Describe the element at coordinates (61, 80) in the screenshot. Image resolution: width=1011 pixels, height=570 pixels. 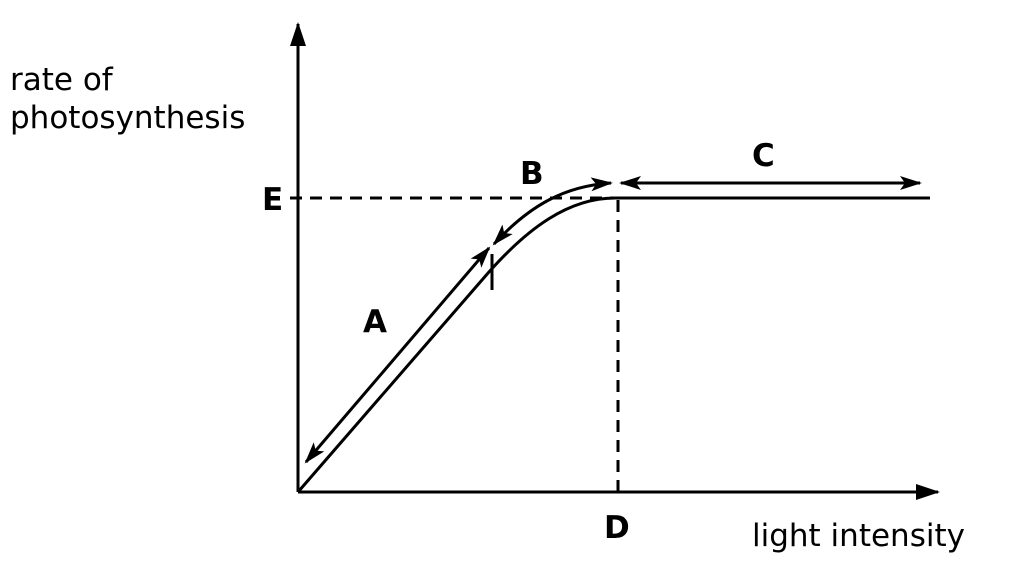
I see `y-axis-label-line1: rate of` at that location.